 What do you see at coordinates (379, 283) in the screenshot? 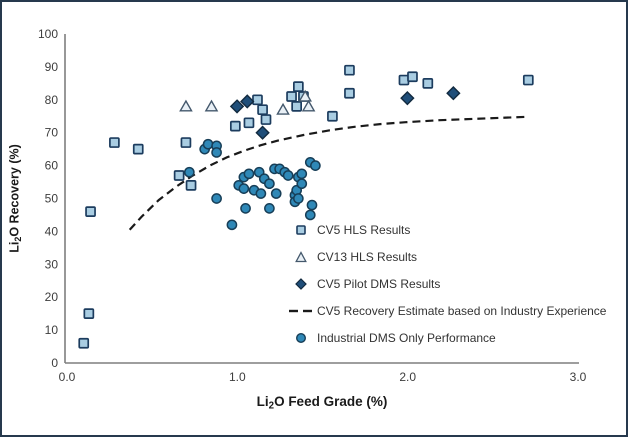
I see `legend-label: CV5 Pilot DMS Results` at bounding box center [379, 283].